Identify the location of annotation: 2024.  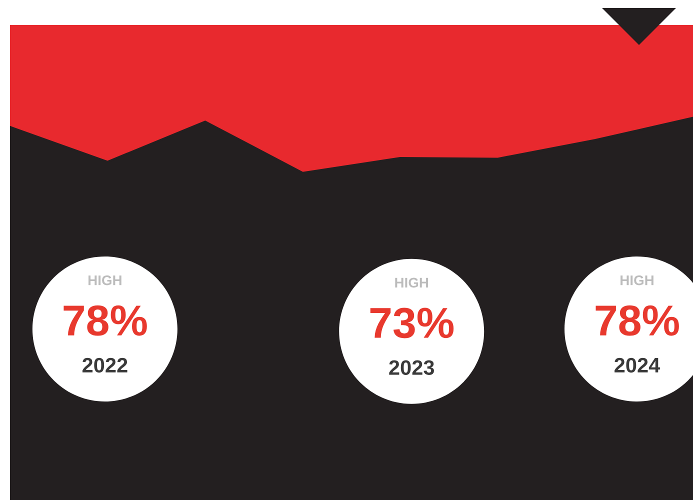
(637, 365).